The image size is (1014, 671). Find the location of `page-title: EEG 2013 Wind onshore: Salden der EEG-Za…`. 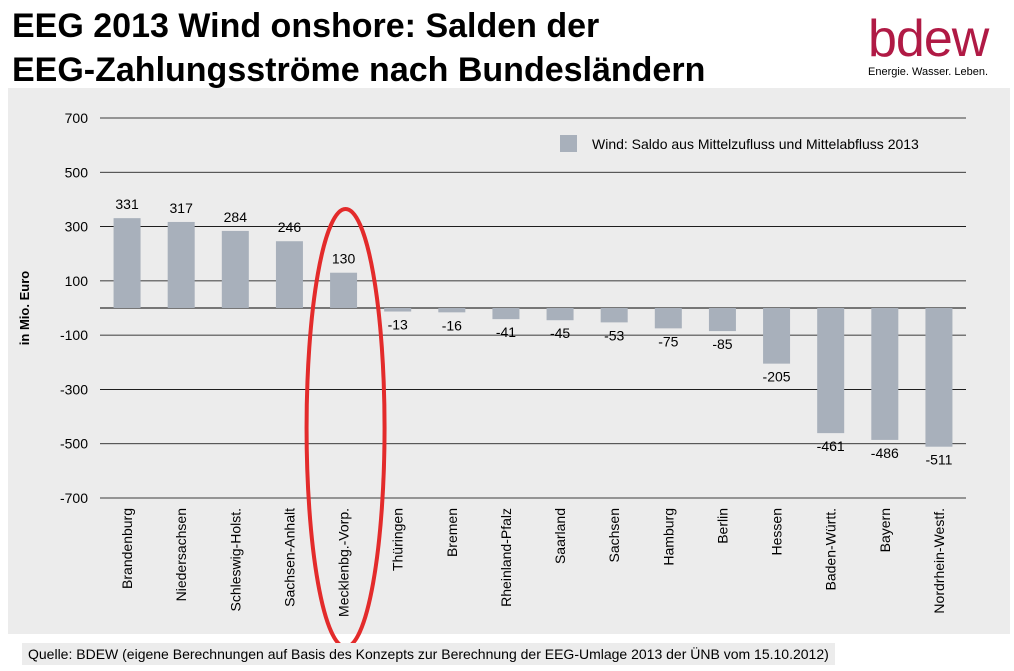

page-title: EEG 2013 Wind onshore: Salden der EEG-Za… is located at coordinates (358, 48).